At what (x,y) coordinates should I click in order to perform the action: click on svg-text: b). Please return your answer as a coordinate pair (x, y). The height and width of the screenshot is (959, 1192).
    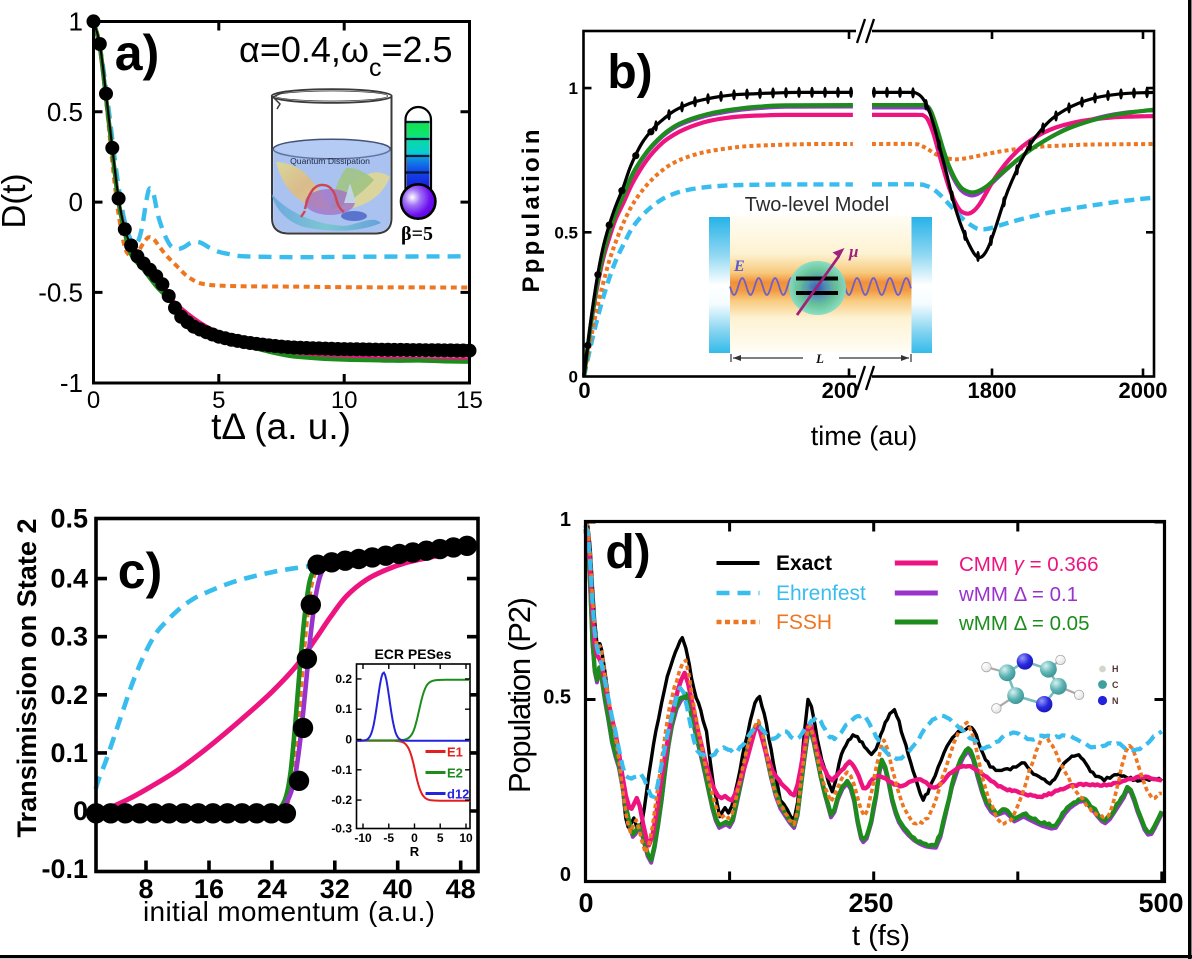
    Looking at the image, I should click on (629, 72).